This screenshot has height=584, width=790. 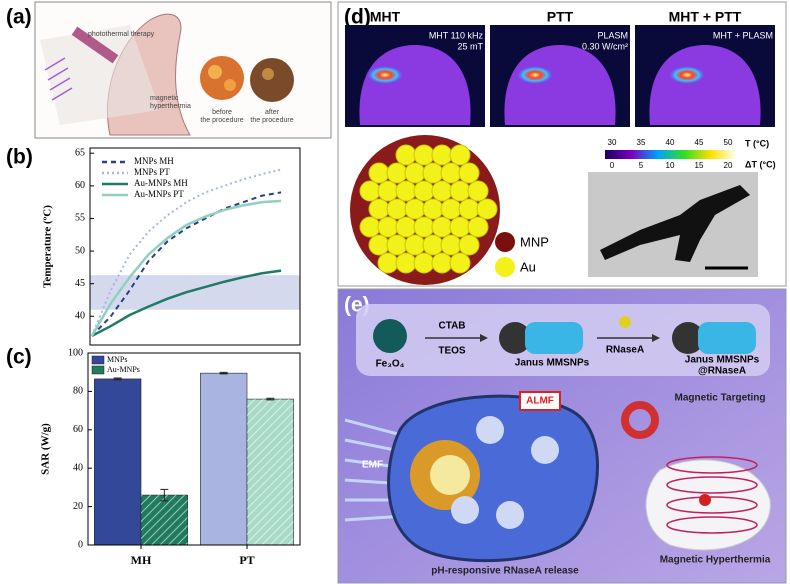 What do you see at coordinates (164, 98) in the screenshot?
I see `annotation: magnetic` at bounding box center [164, 98].